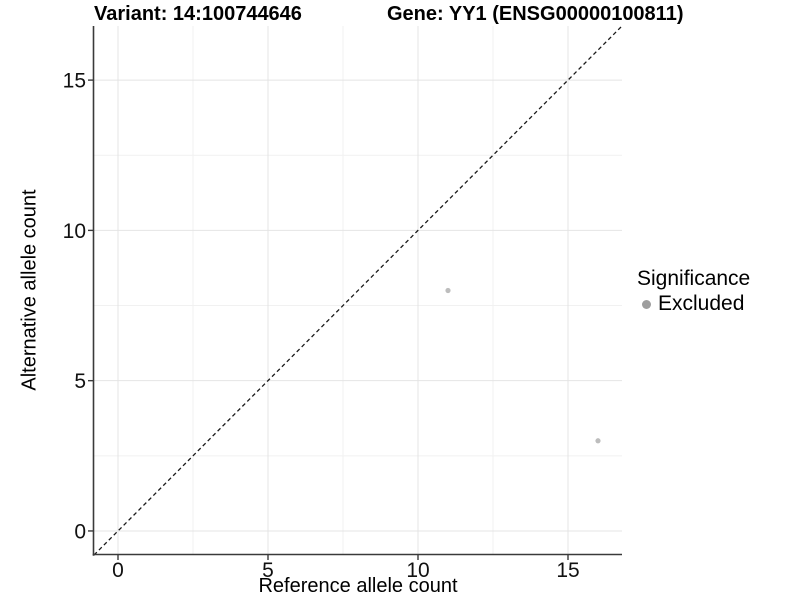 This screenshot has width=800, height=600. Describe the element at coordinates (74, 231) in the screenshot. I see `y-tick-label: 10` at that location.